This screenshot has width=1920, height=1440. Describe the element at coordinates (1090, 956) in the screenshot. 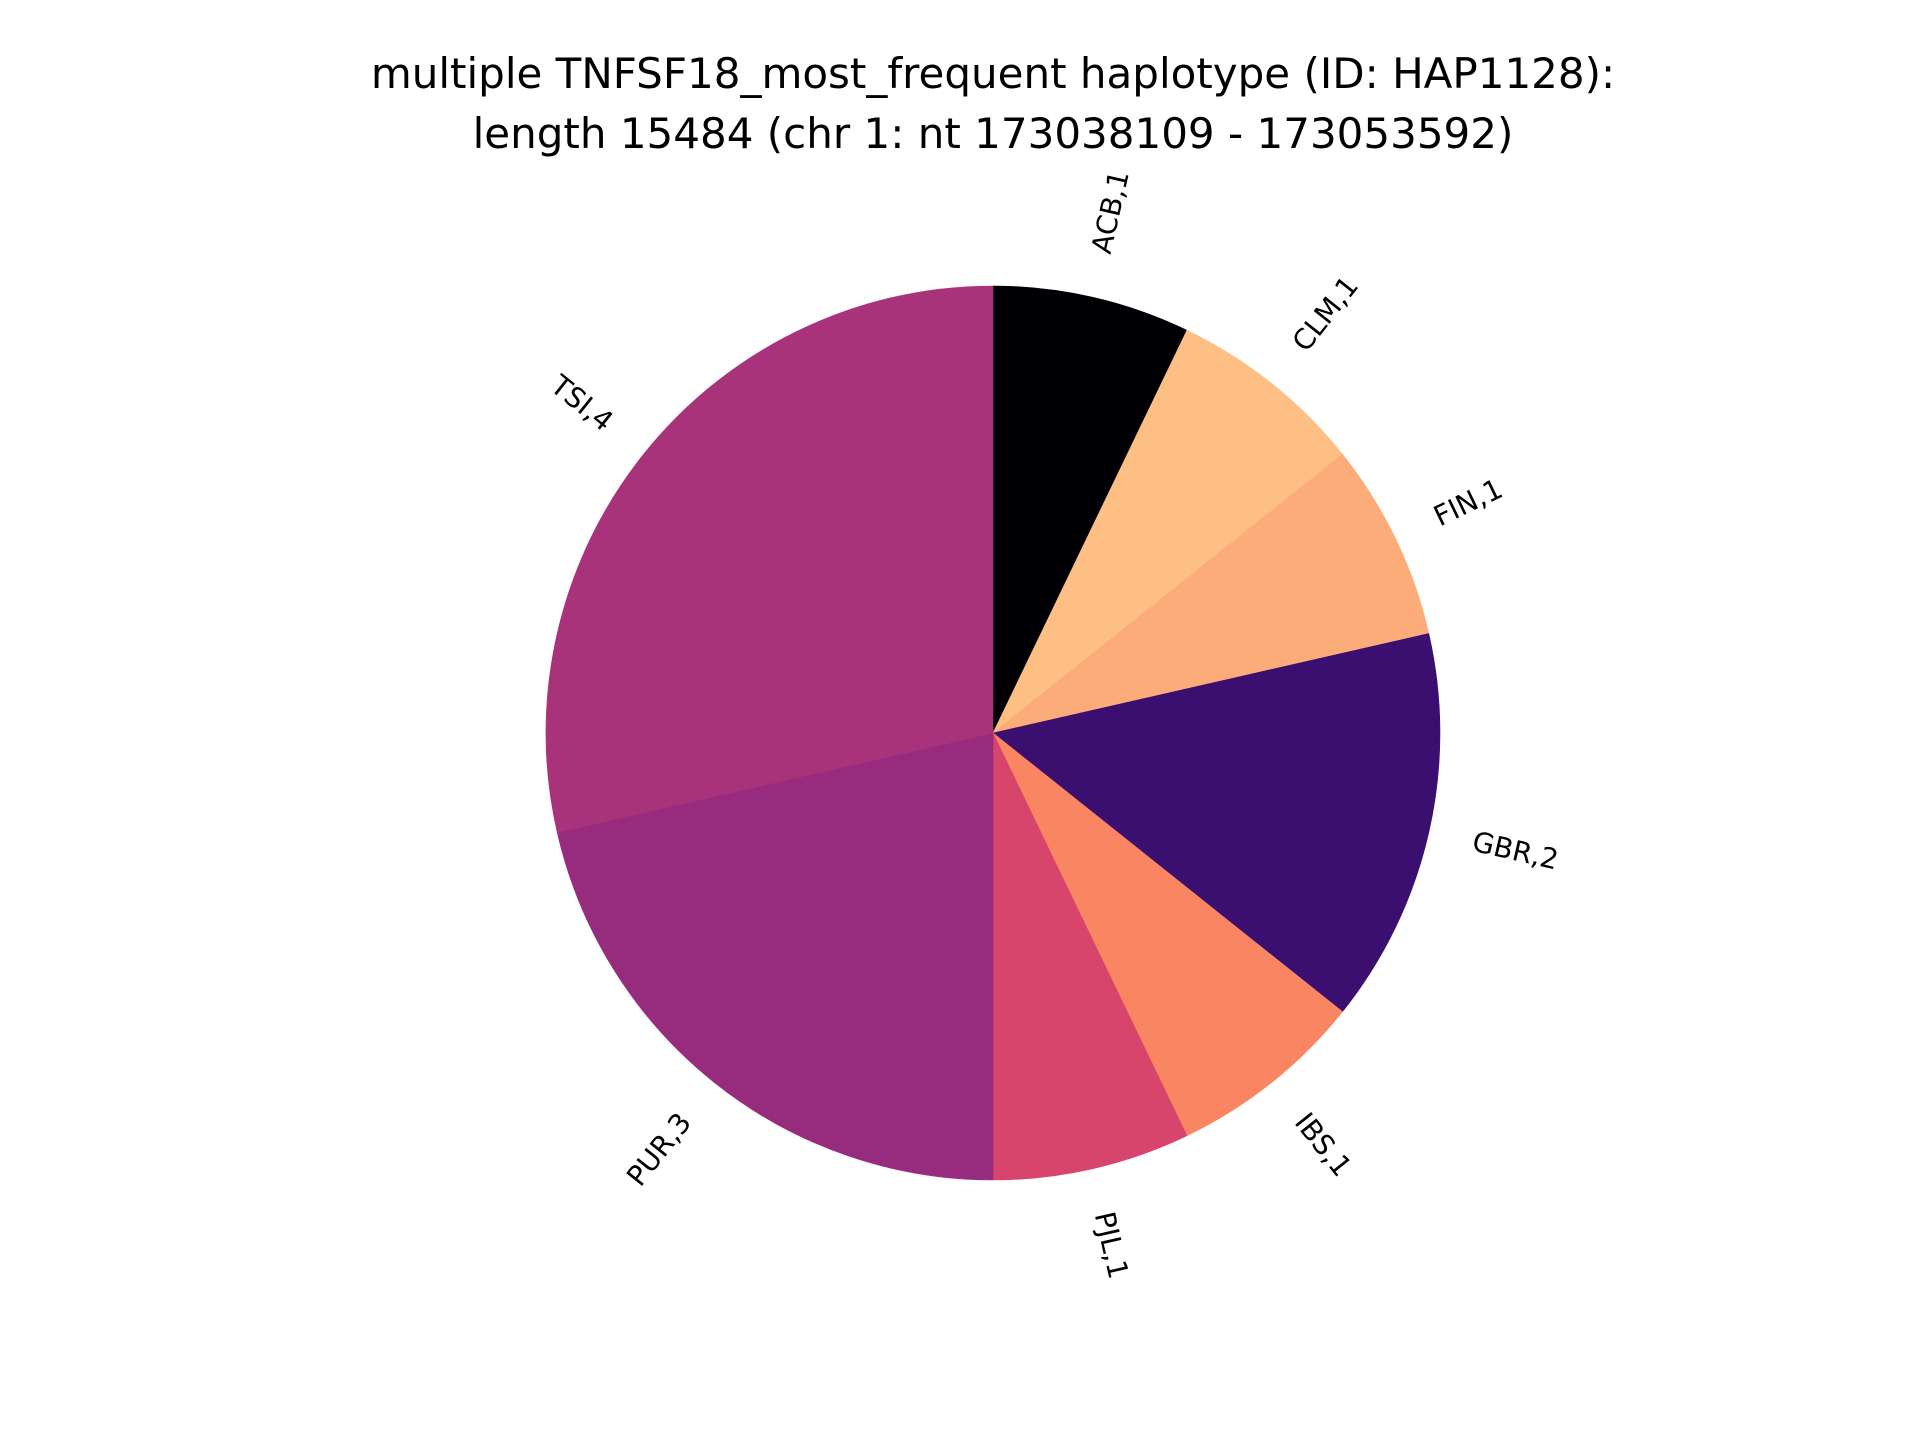

I see `pie-slice-pjl` at that location.